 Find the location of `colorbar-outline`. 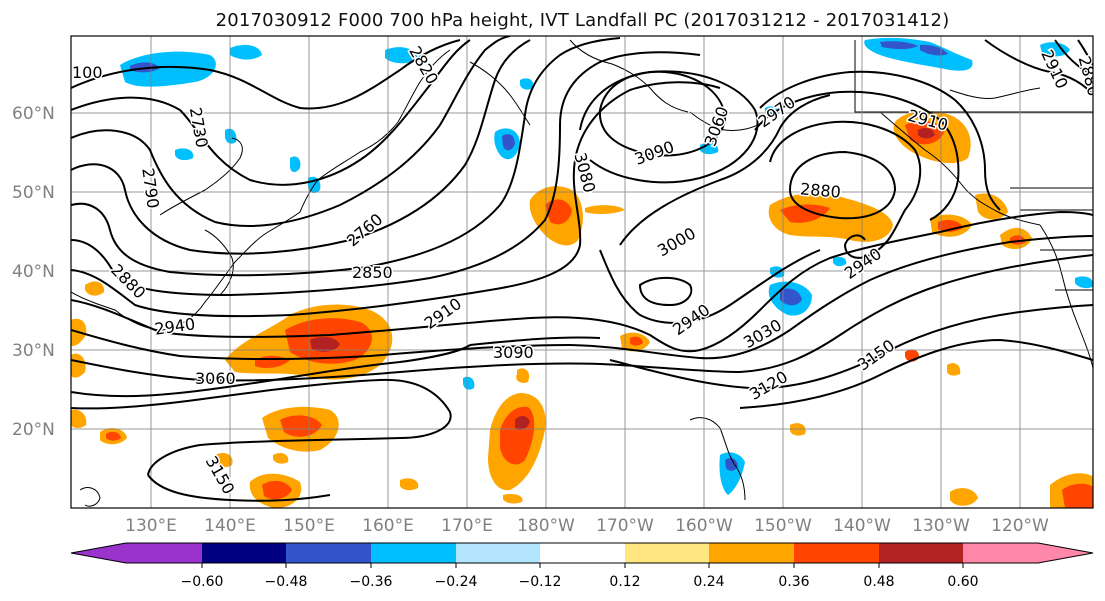

colorbar-outline is located at coordinates (582, 553).